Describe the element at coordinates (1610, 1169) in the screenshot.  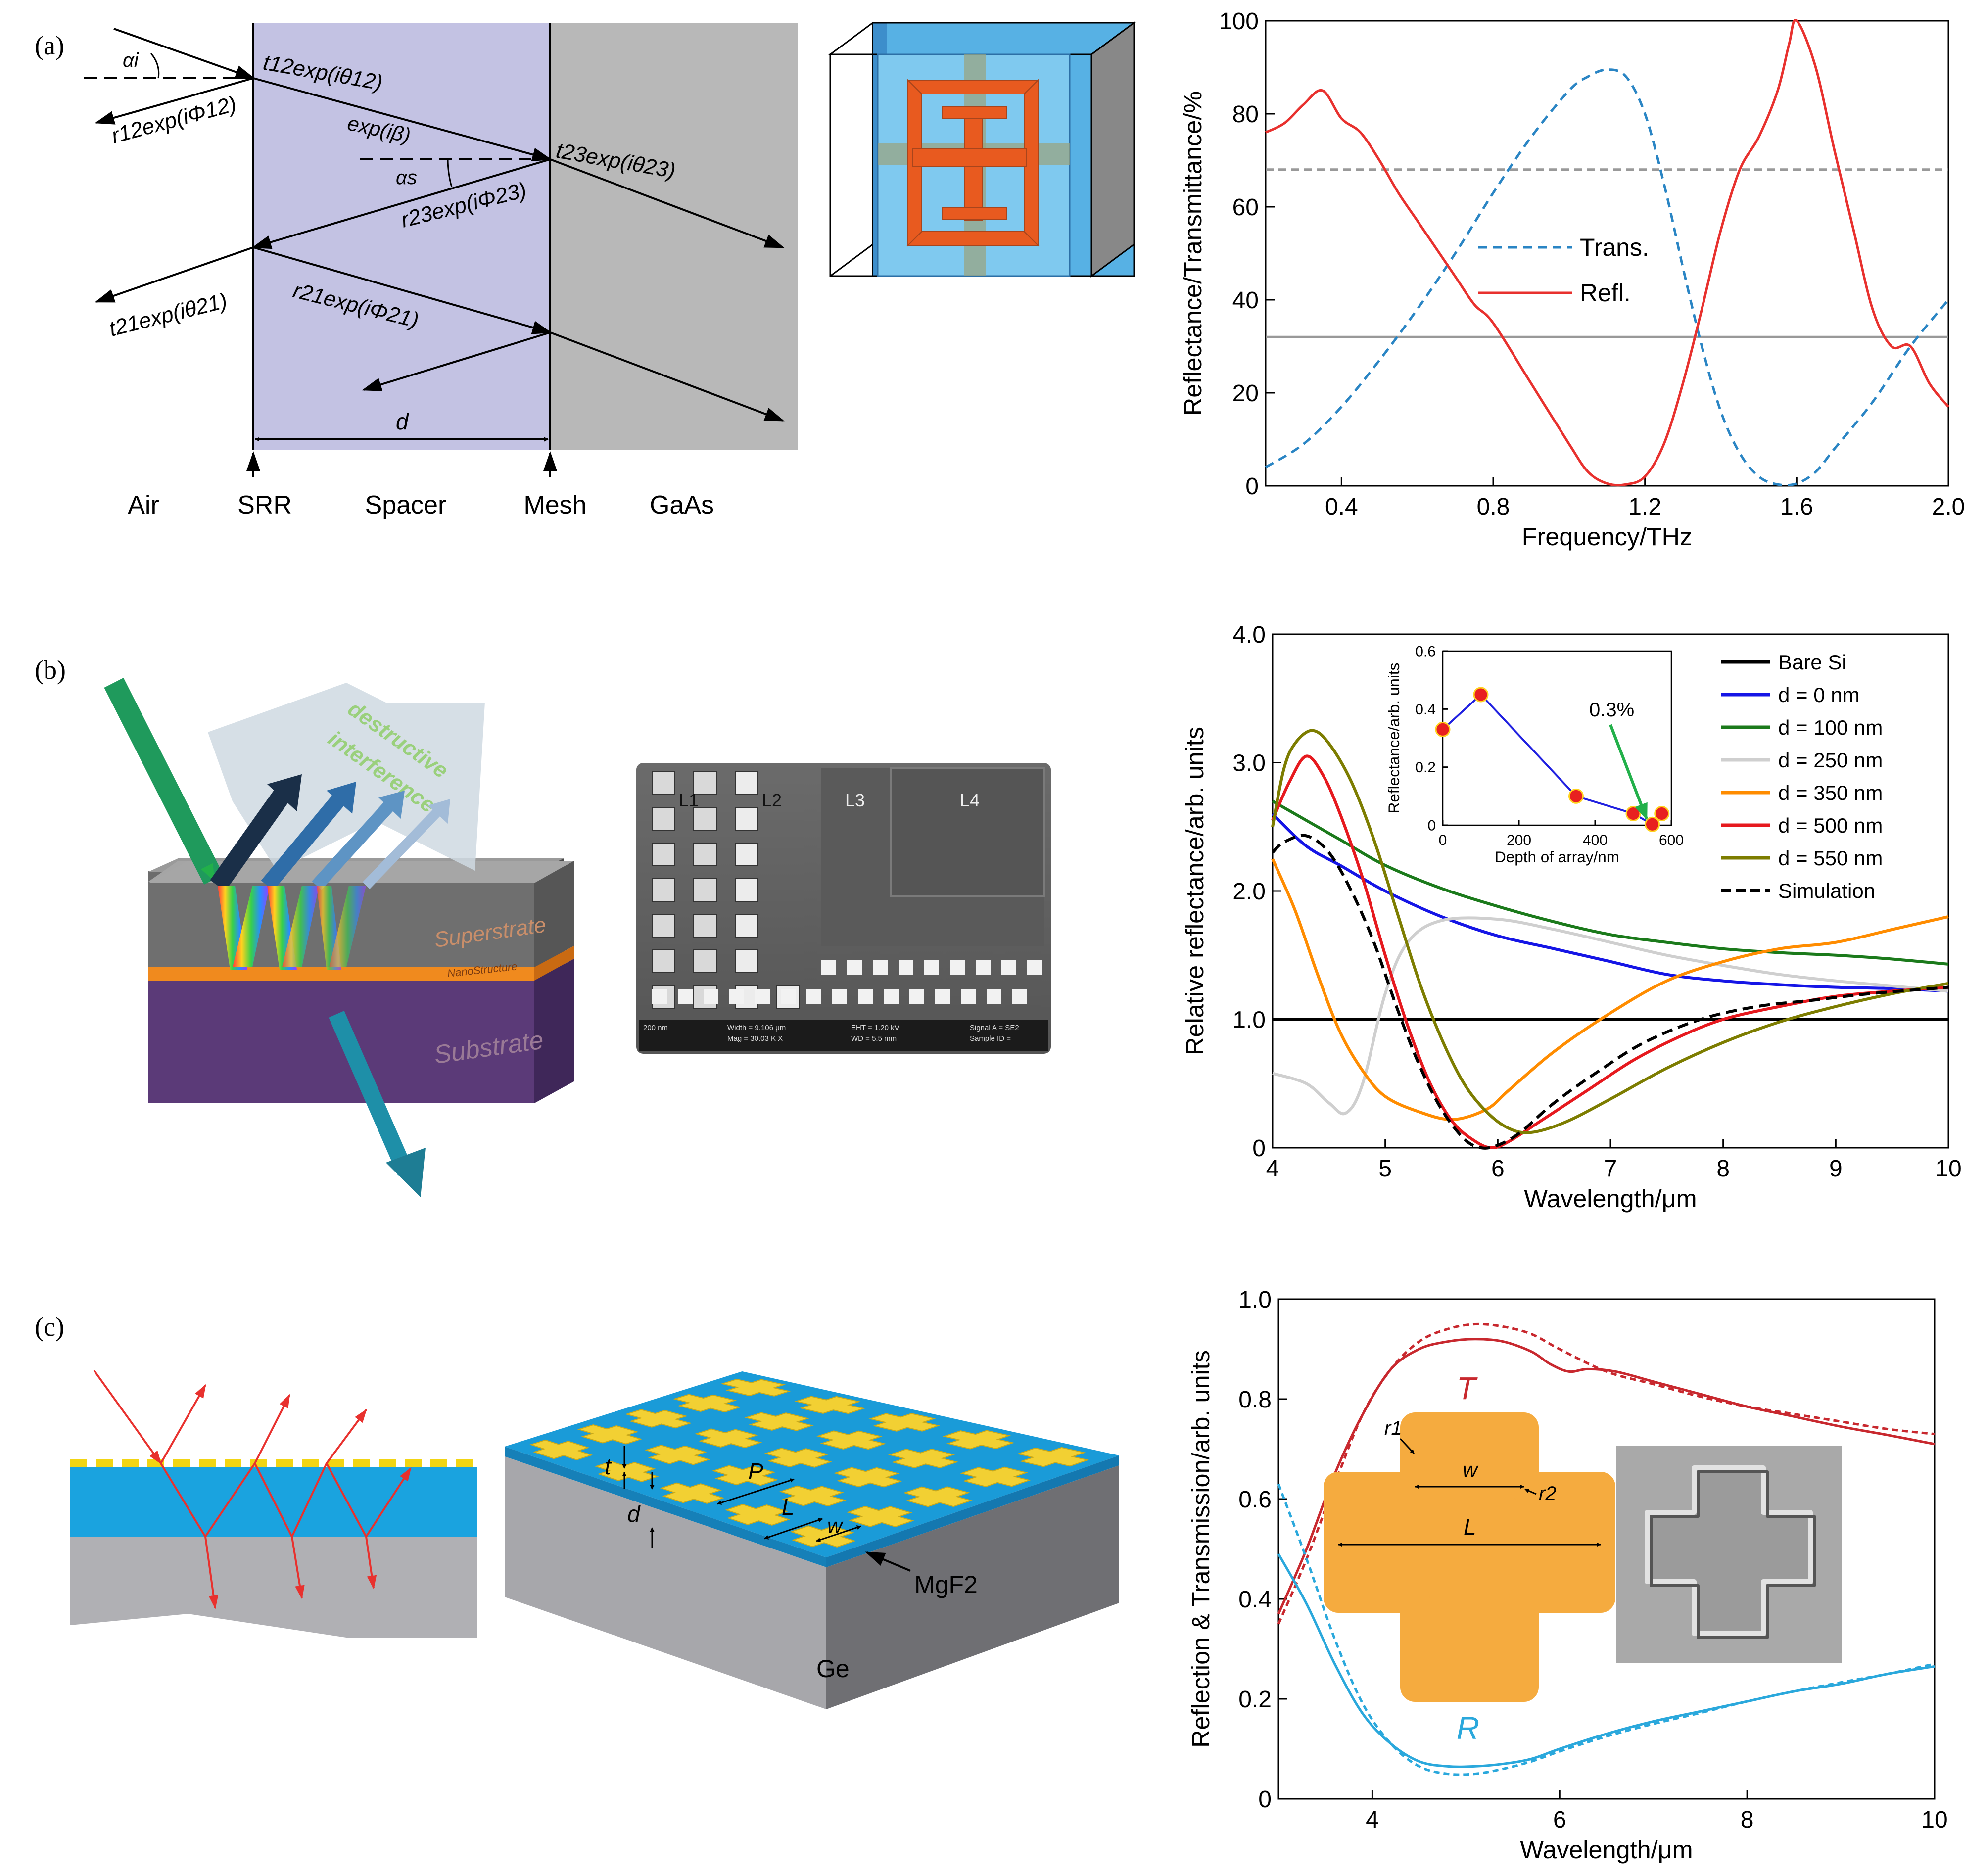
I see `x-tick-label: 7` at that location.